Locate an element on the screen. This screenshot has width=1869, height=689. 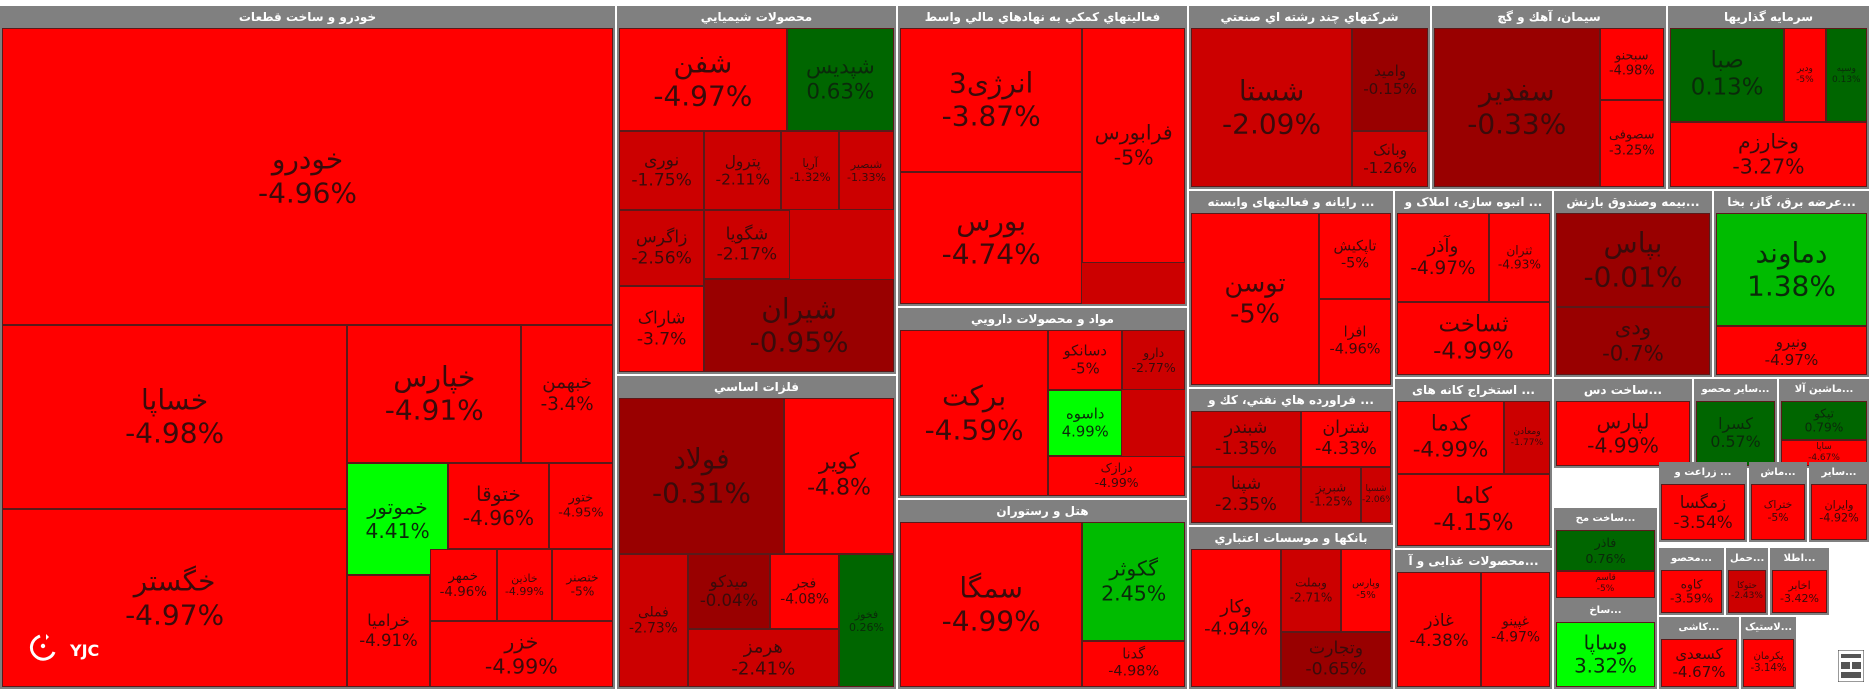
treemap-cell: شسپا -2.06% is located at coordinates (1376, 495).